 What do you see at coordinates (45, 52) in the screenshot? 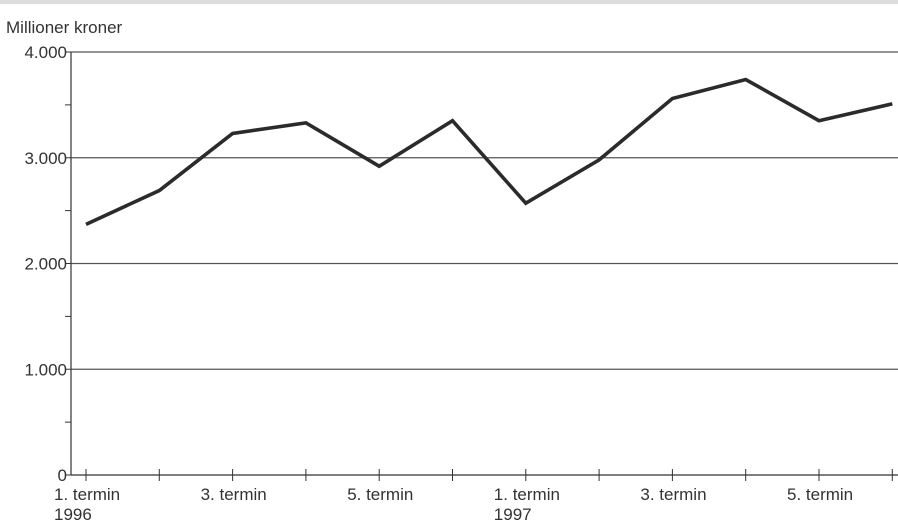
I see `y-tick-label-4: 4.000` at bounding box center [45, 52].